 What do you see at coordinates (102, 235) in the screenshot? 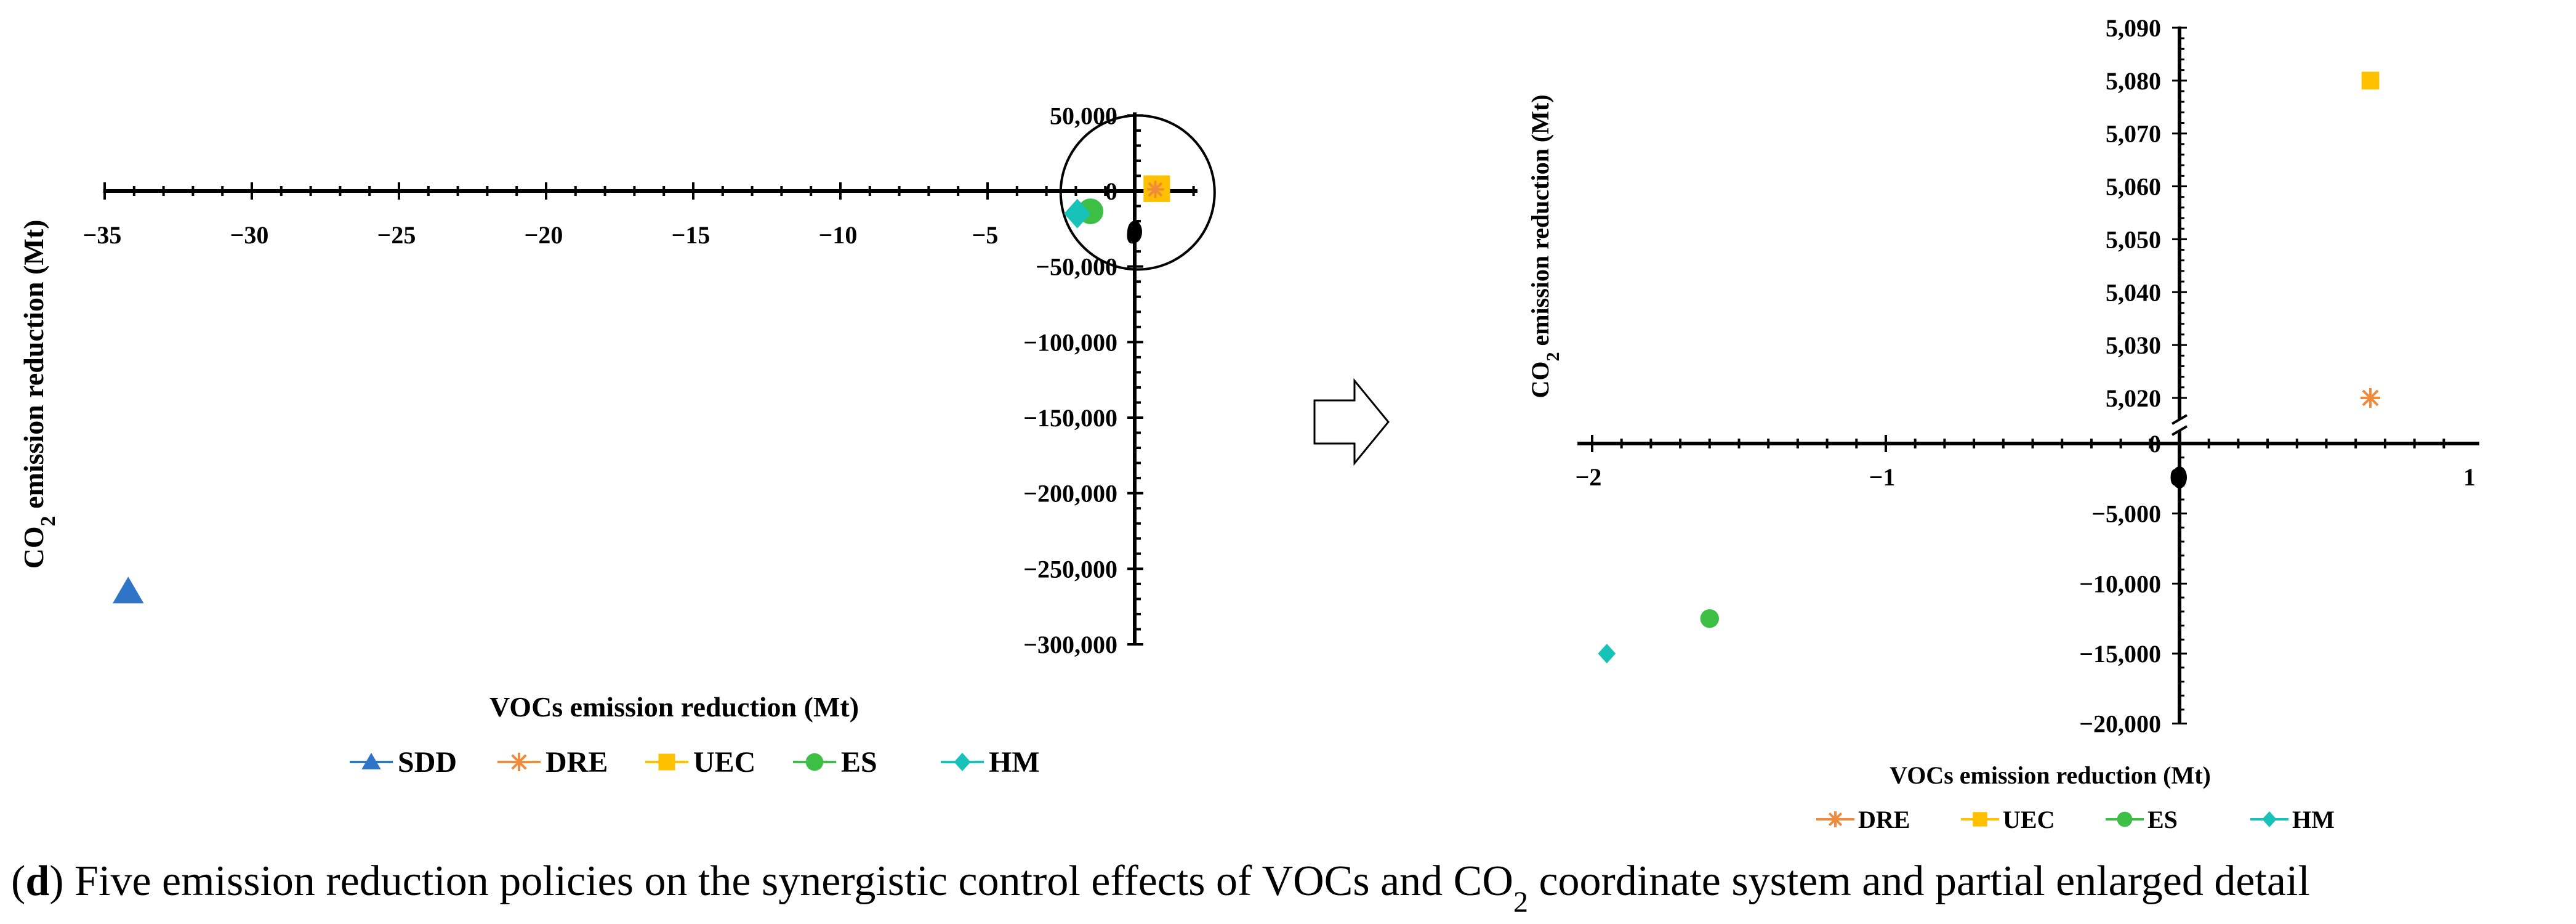
I see `main-x-tick-label: −35` at bounding box center [102, 235].